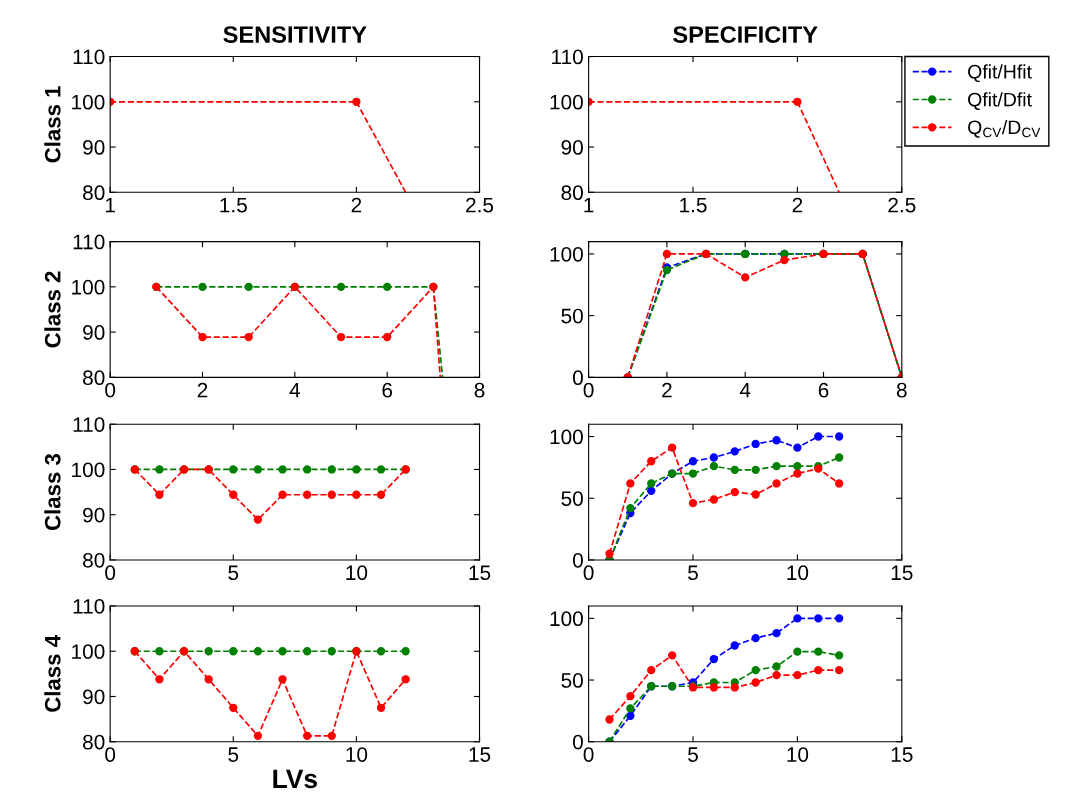  Describe the element at coordinates (745, 34) in the screenshot. I see `chart-title: SPECIFICITY` at that location.